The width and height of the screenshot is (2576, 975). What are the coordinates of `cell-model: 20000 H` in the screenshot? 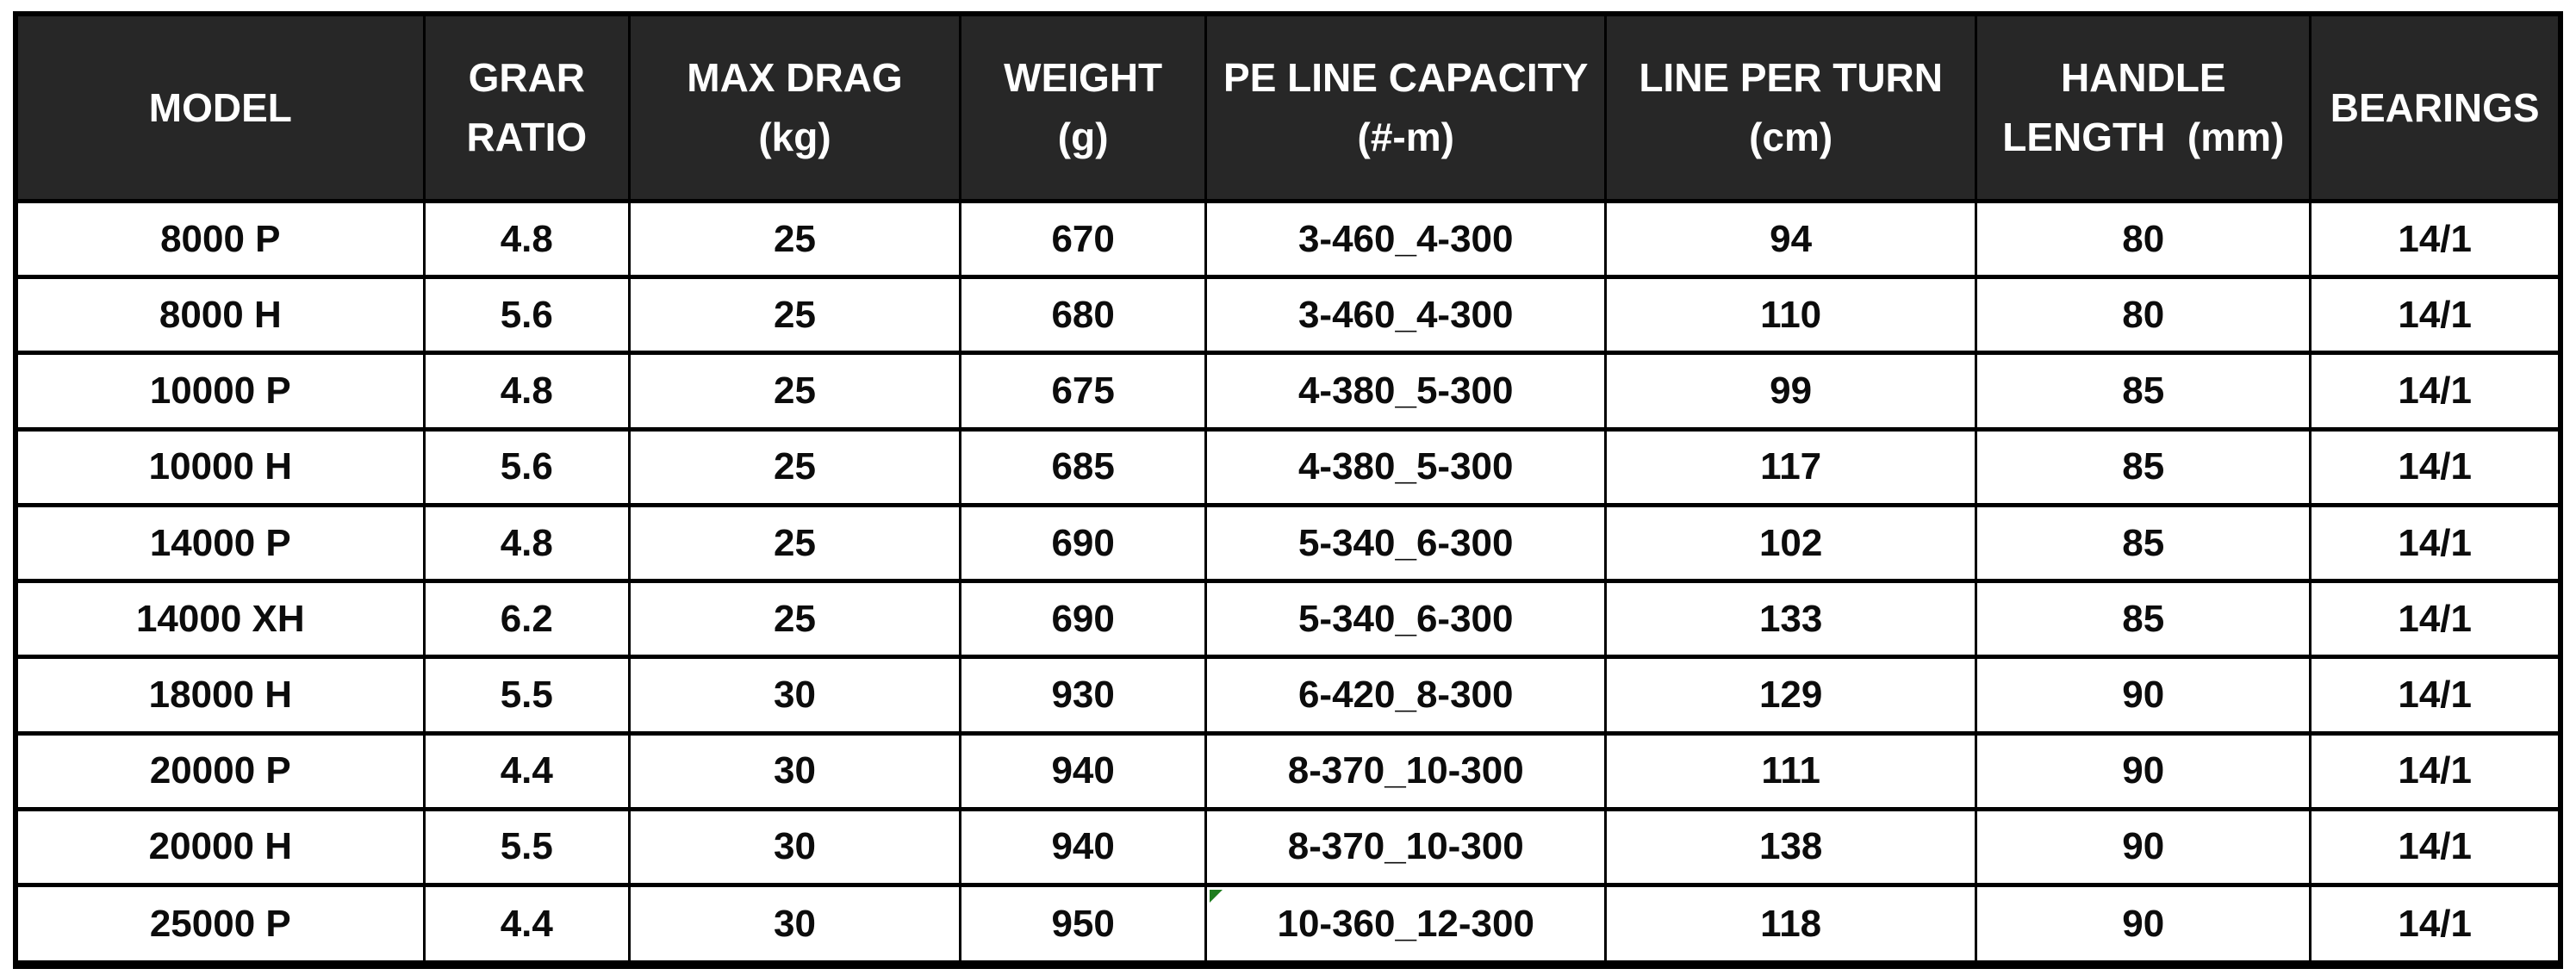 It's located at (220, 847).